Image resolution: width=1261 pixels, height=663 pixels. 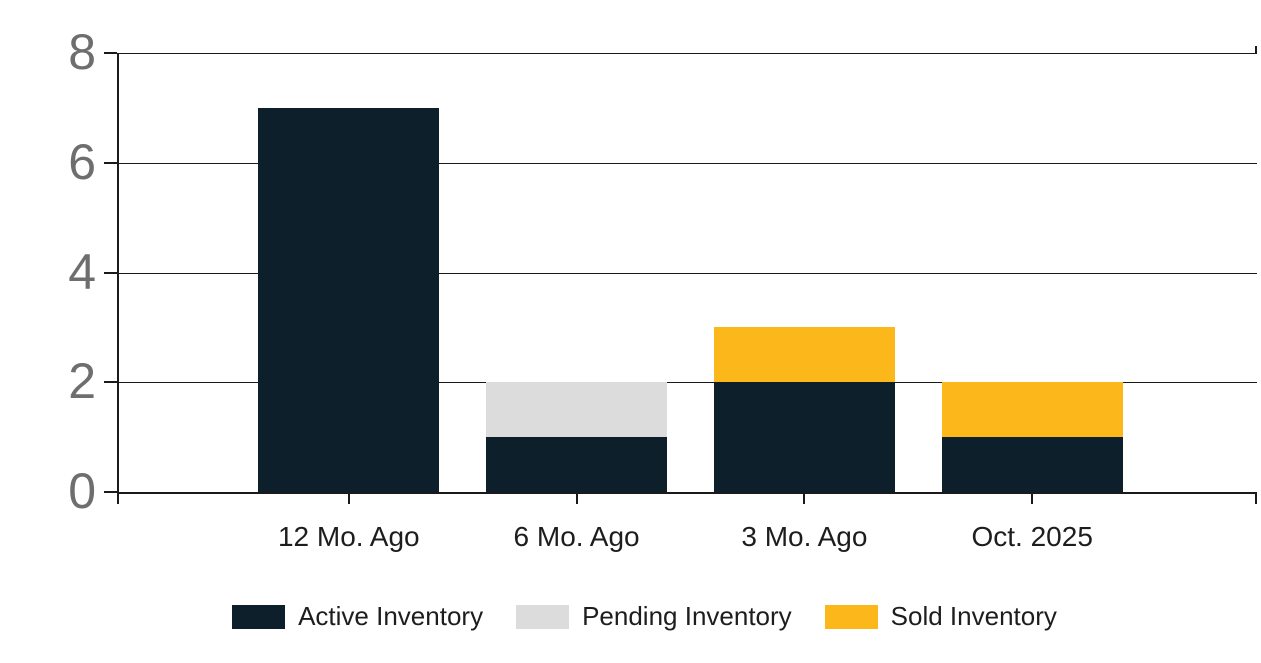 What do you see at coordinates (1256, 49) in the screenshot?
I see `top-gridline-end-tick` at bounding box center [1256, 49].